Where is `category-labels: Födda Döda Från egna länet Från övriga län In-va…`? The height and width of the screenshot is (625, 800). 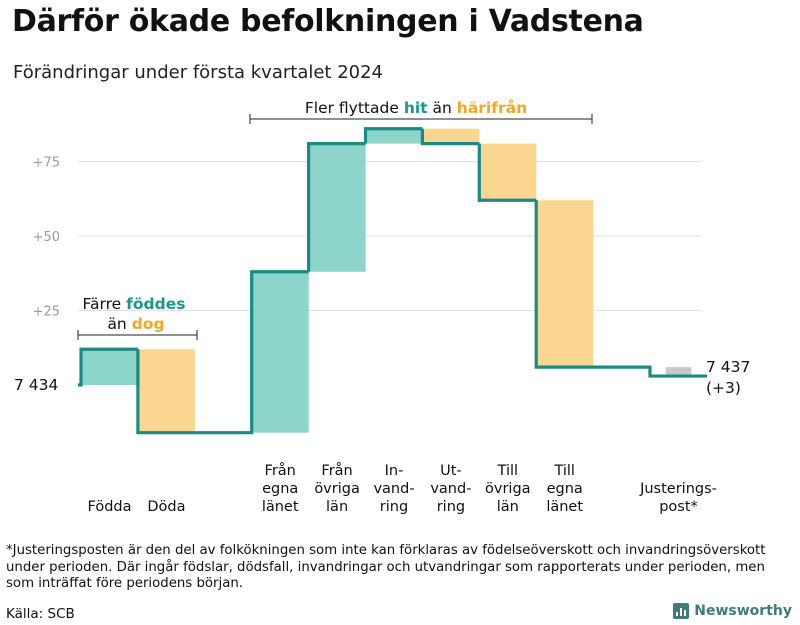
category-labels: Födda Döda Från egna länet Från övriga län In-va… is located at coordinates (402, 488).